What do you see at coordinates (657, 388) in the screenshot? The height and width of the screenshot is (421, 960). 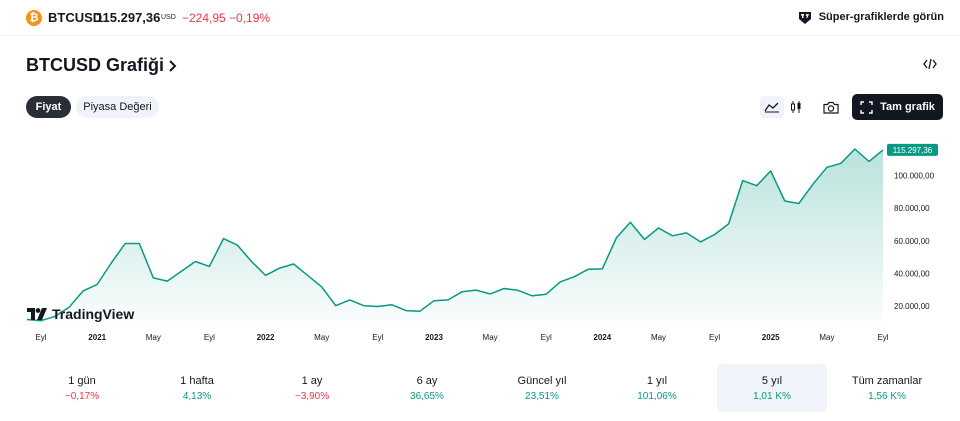 I see `period-6: 1 yıl 101,06%` at bounding box center [657, 388].